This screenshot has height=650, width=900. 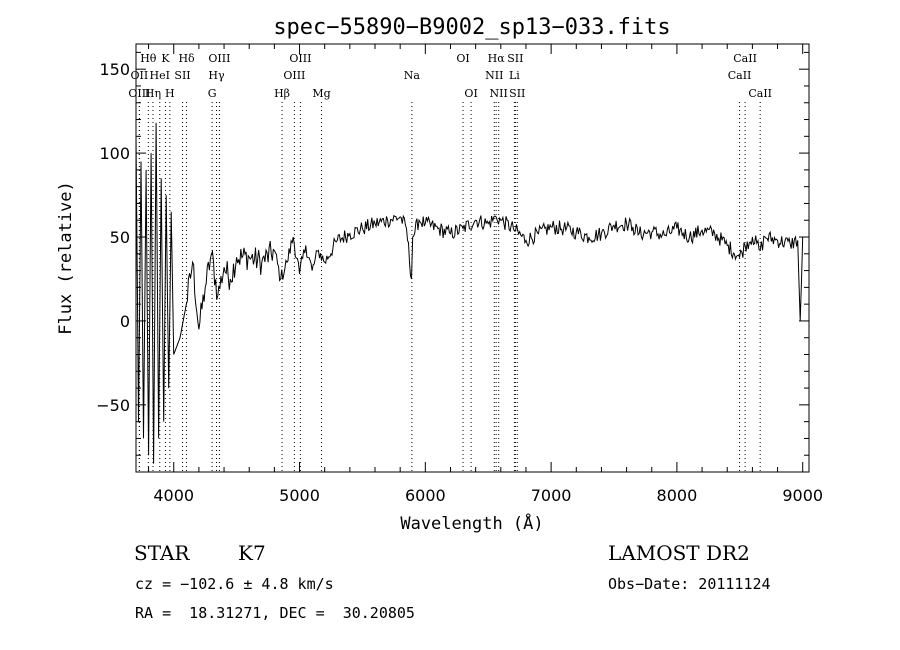 I want to click on y-tick-label: 100, so click(x=114, y=153).